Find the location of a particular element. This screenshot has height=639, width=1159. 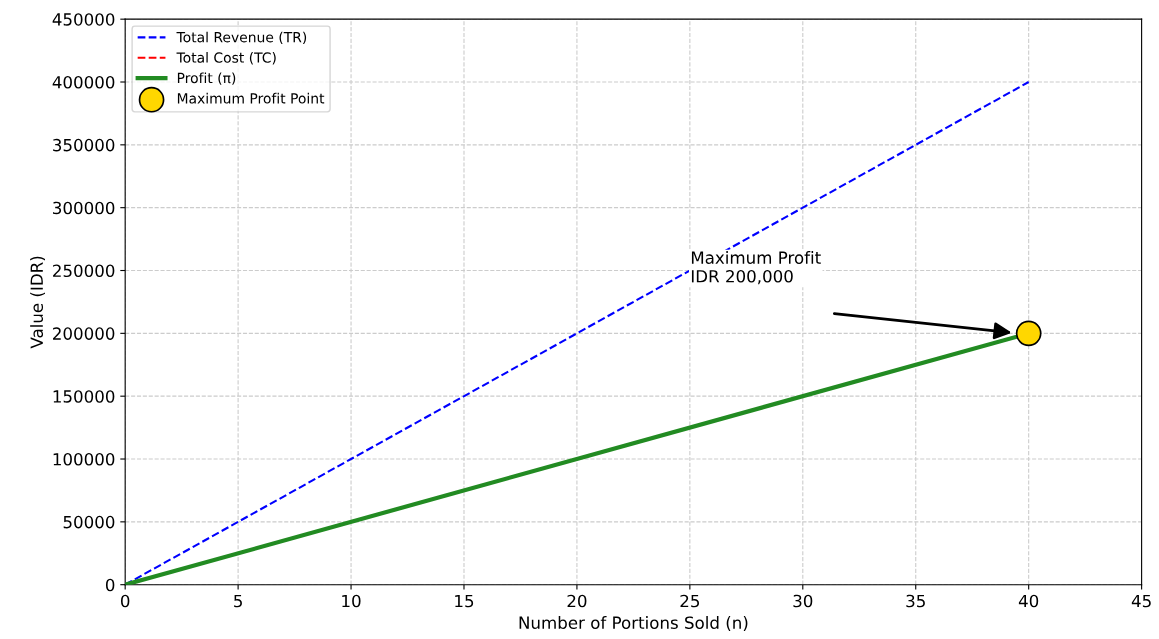

x-tick-label: 35 is located at coordinates (915, 601).